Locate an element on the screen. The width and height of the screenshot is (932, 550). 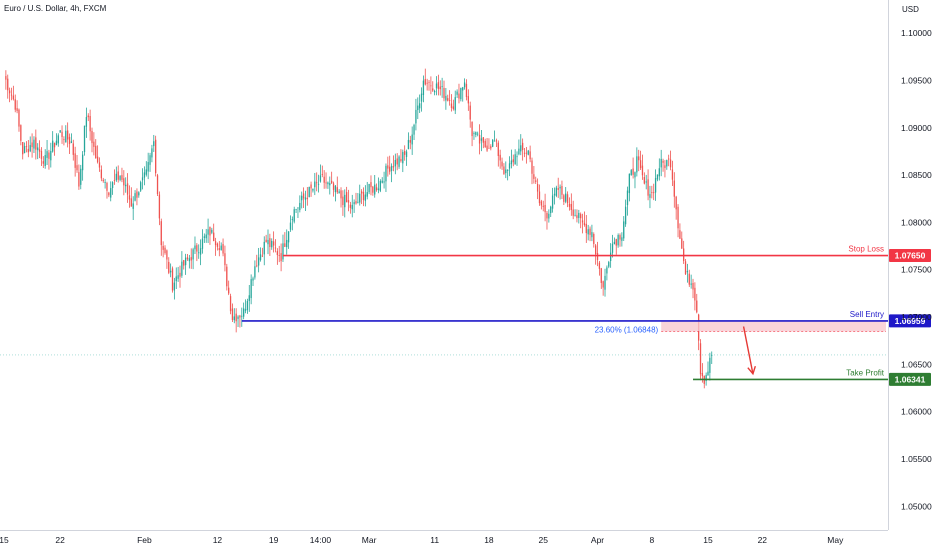
date-tick-label: Apr is located at coordinates (597, 540).